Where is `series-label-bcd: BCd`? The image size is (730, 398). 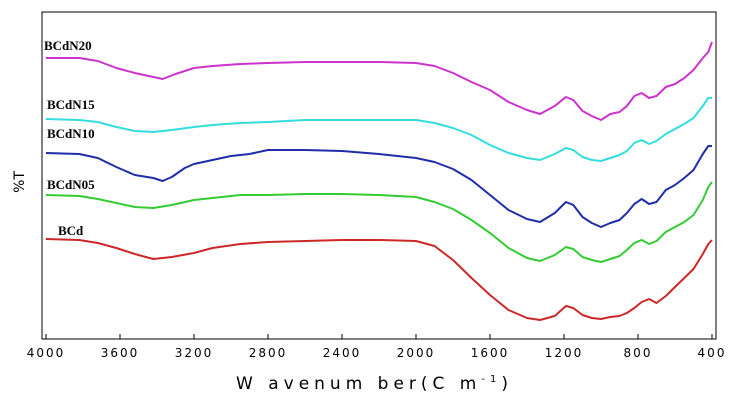
series-label-bcd: BCd is located at coordinates (71, 230).